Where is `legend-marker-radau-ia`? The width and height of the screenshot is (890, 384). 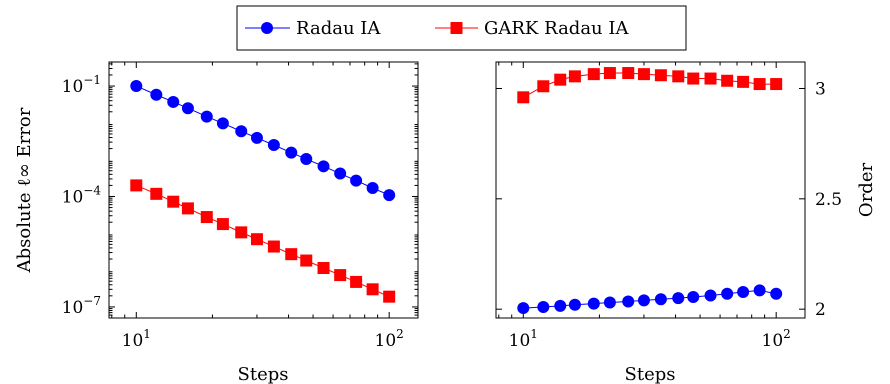
legend-marker-radau-ia is located at coordinates (267, 28).